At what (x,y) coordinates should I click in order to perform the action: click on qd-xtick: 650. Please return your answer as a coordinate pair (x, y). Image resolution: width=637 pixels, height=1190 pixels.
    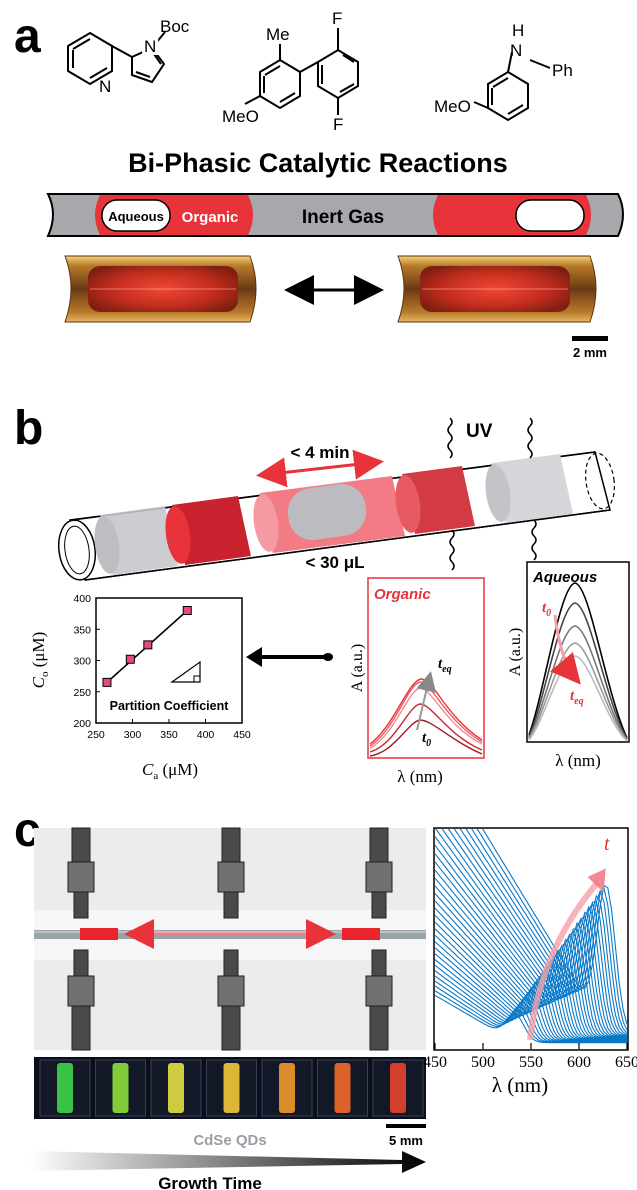
    Looking at the image, I should click on (626, 1062).